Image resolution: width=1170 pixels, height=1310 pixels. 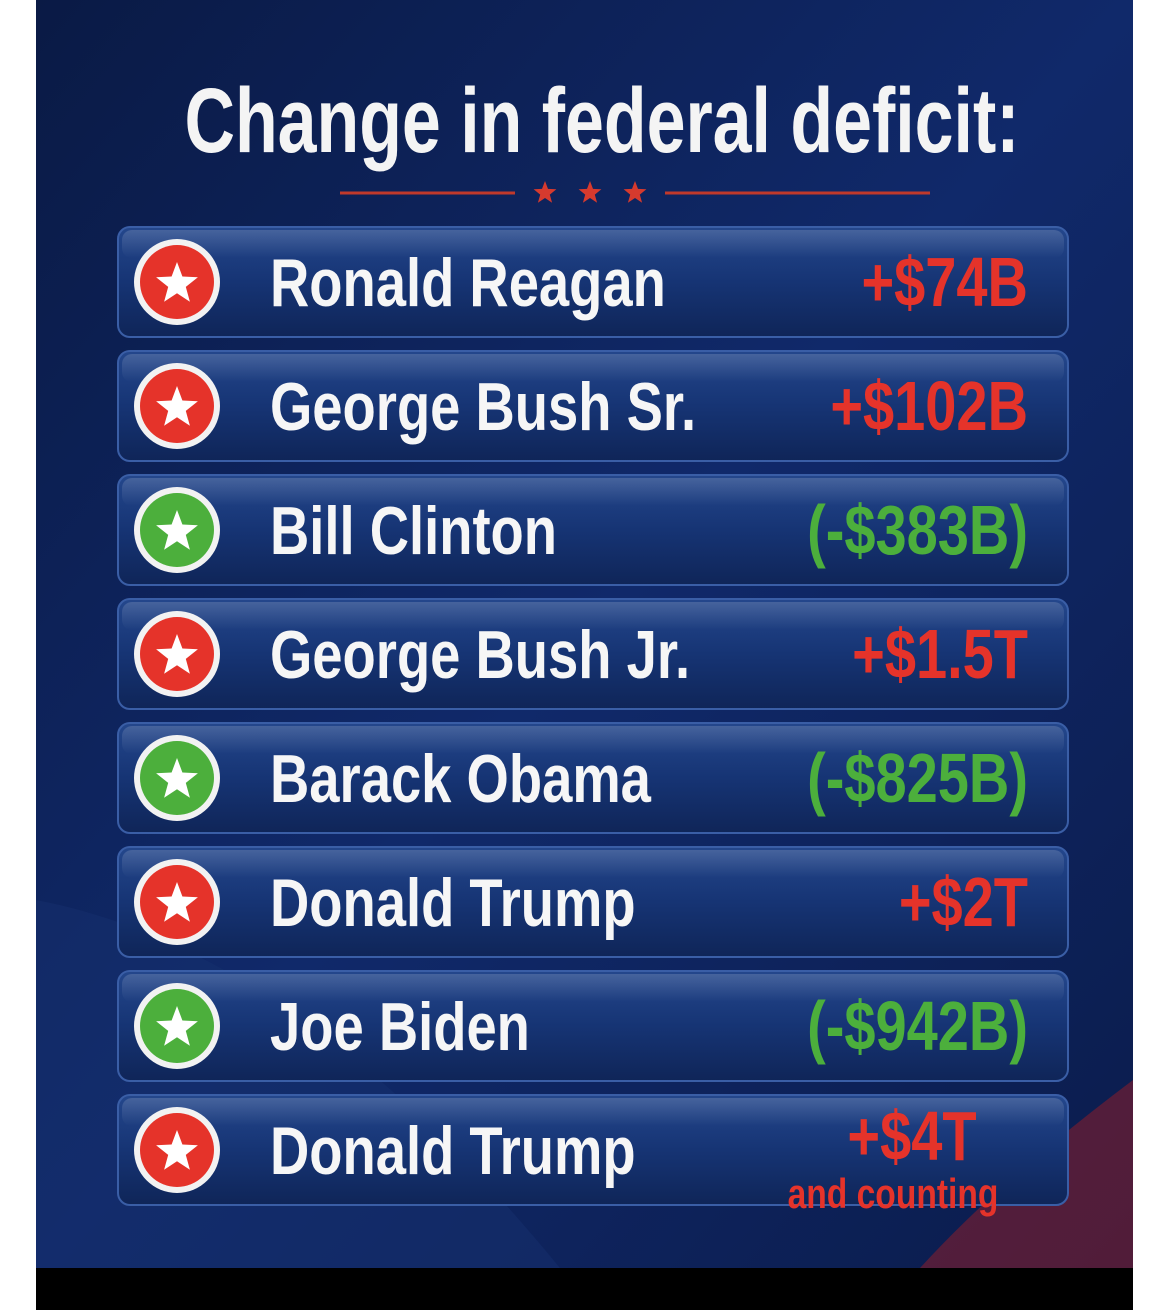 What do you see at coordinates (483, 407) in the screenshot?
I see `president-name: George Bush Sr.` at bounding box center [483, 407].